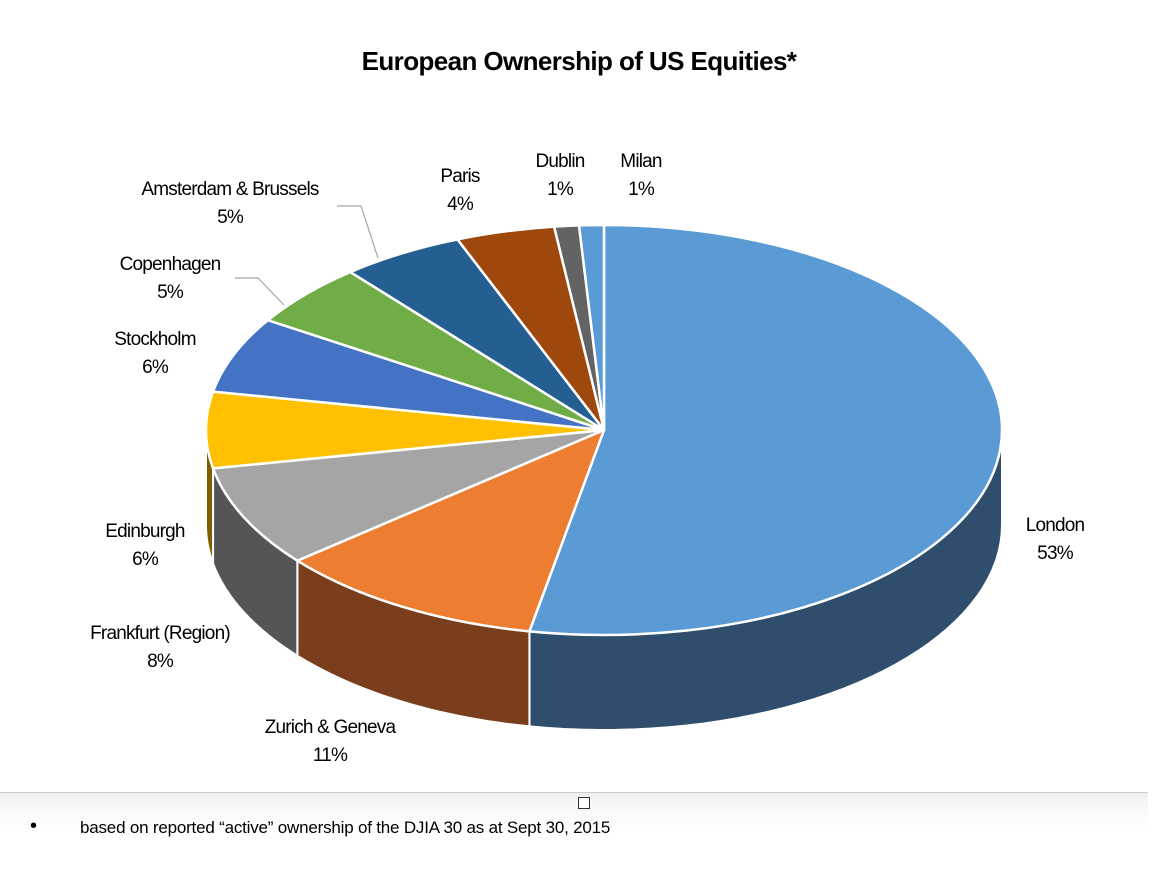  I want to click on pie-slice-zurich-geneva, so click(451, 530).